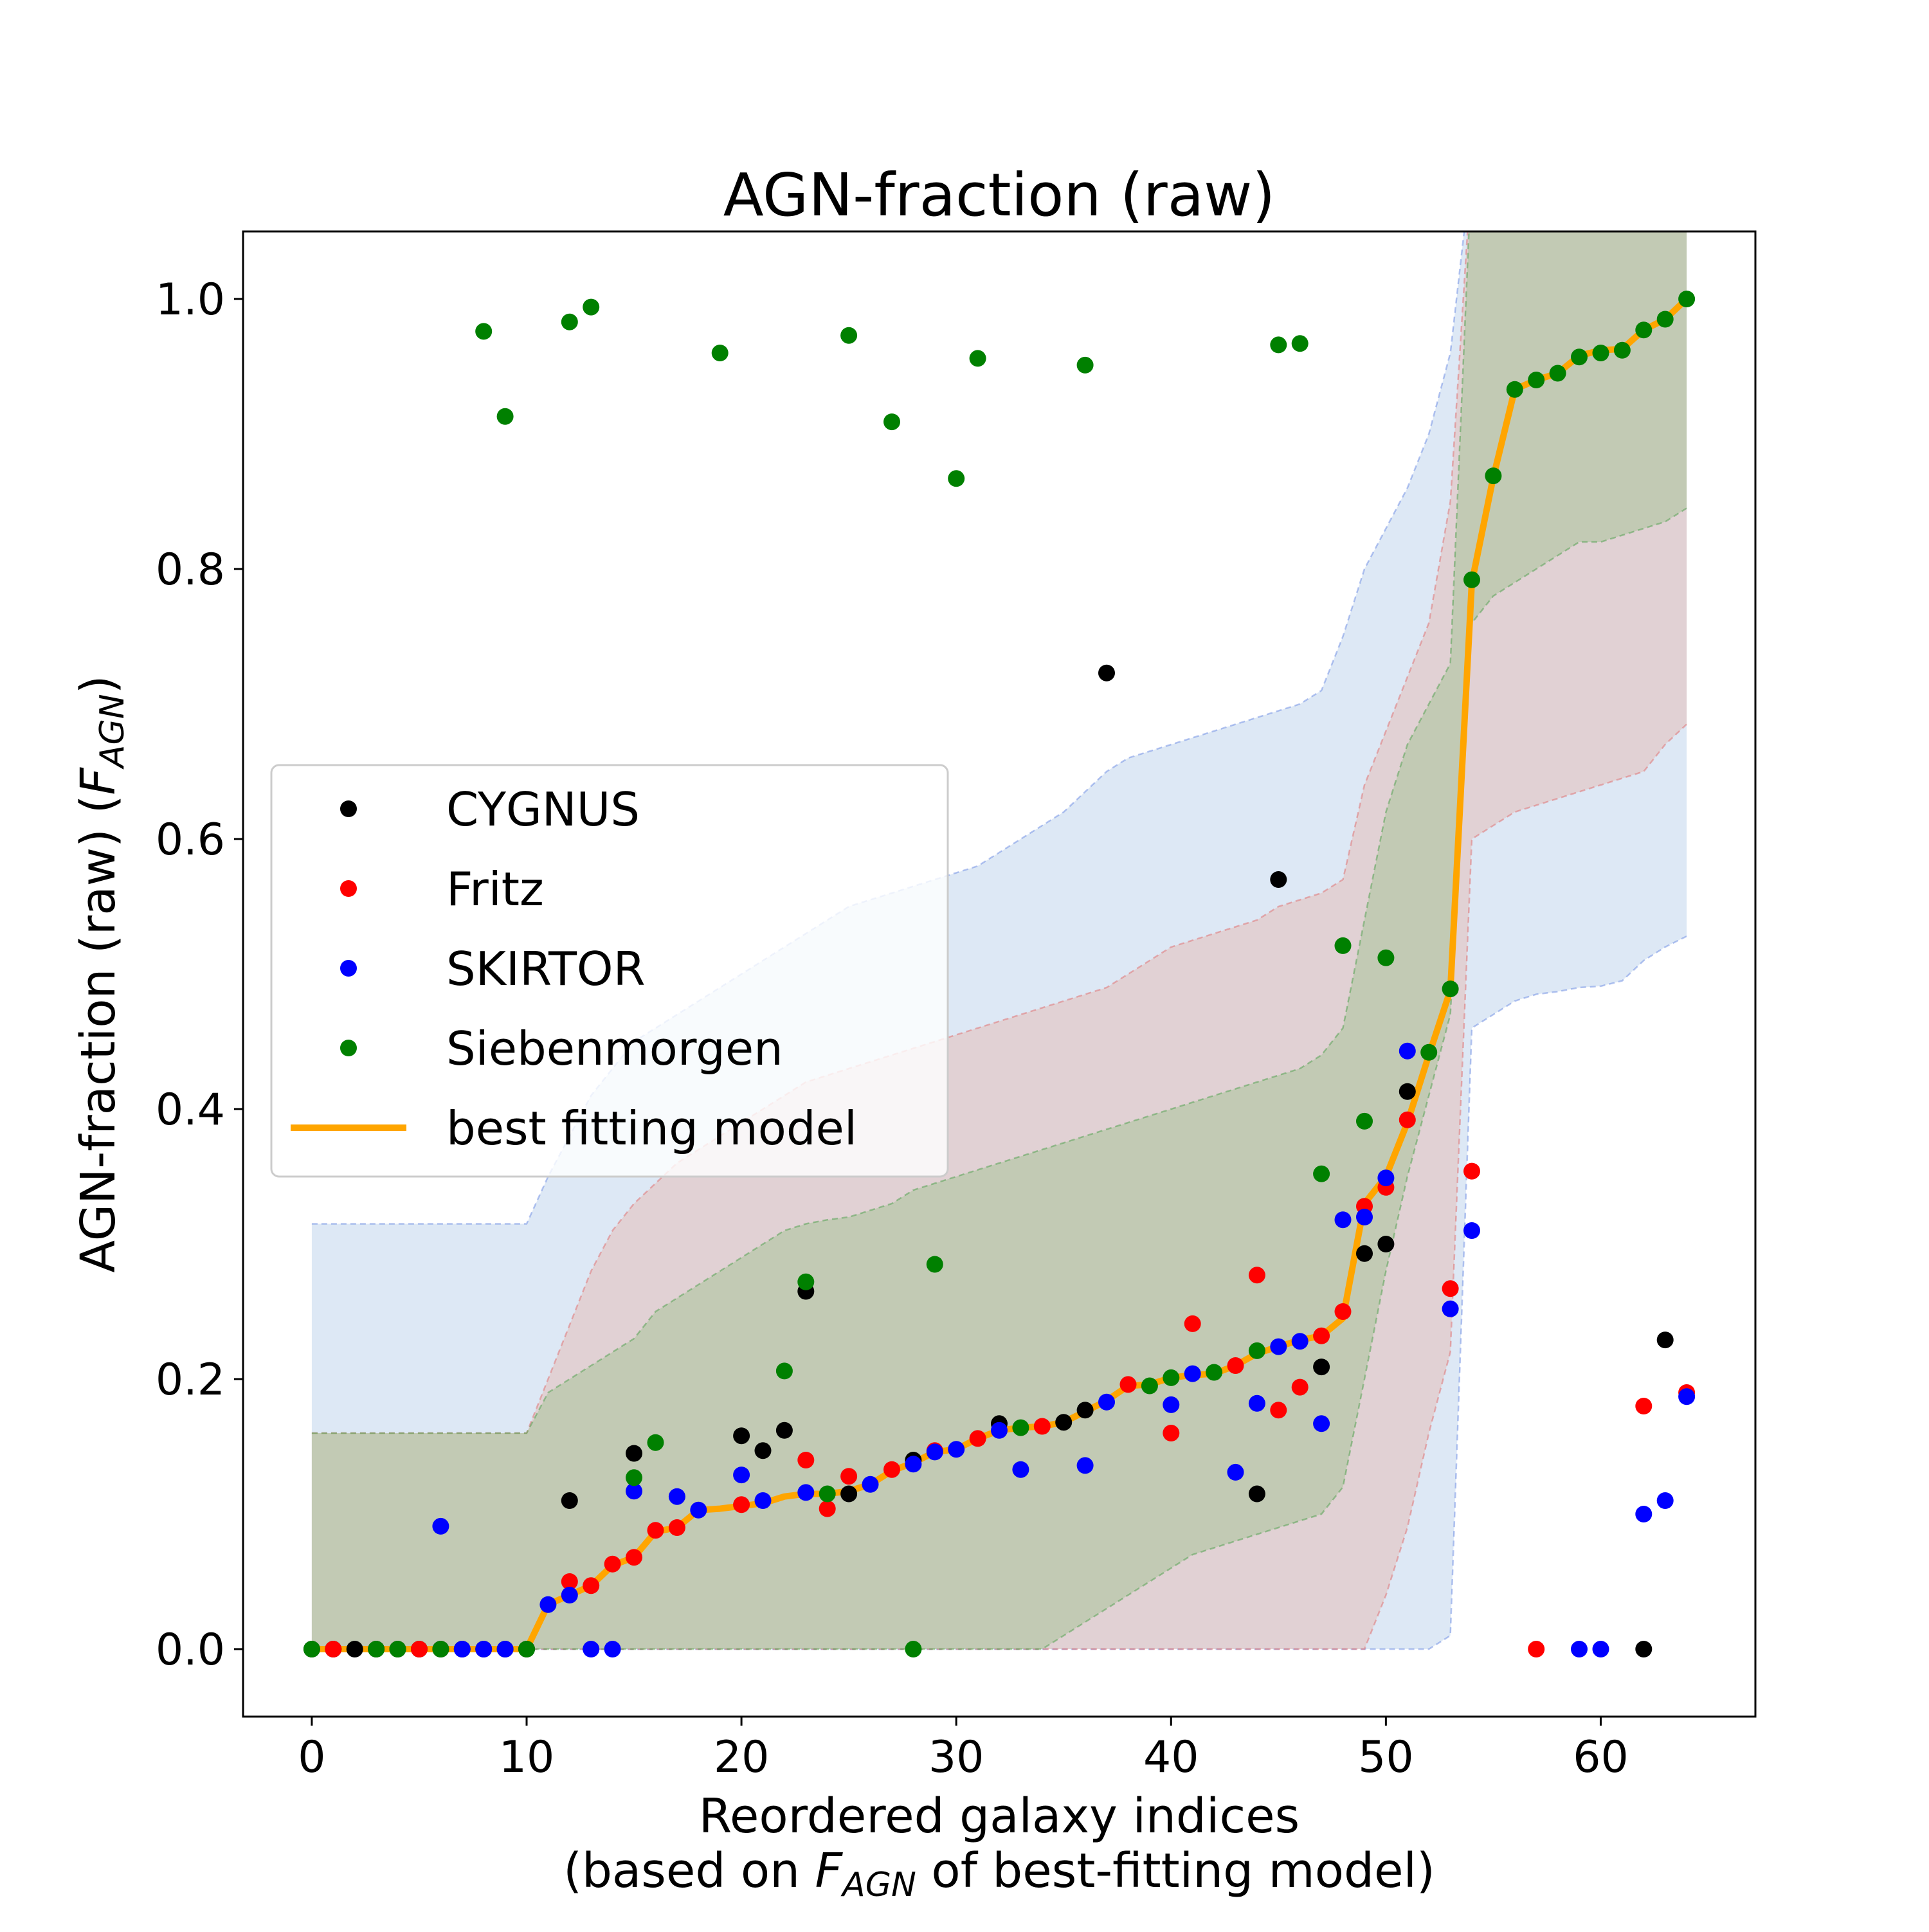  Describe the element at coordinates (956, 1757) in the screenshot. I see `x-tick-label-3: 30` at that location.